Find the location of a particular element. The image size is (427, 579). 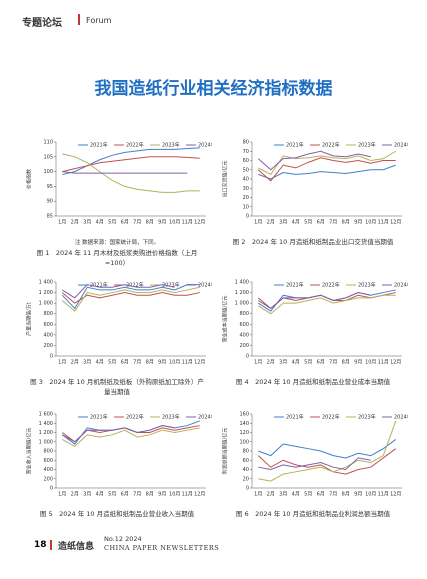

caption: 图 2 2024 年 10 月造纸和纸制品业出口交货值当期值 is located at coordinates (313, 242).